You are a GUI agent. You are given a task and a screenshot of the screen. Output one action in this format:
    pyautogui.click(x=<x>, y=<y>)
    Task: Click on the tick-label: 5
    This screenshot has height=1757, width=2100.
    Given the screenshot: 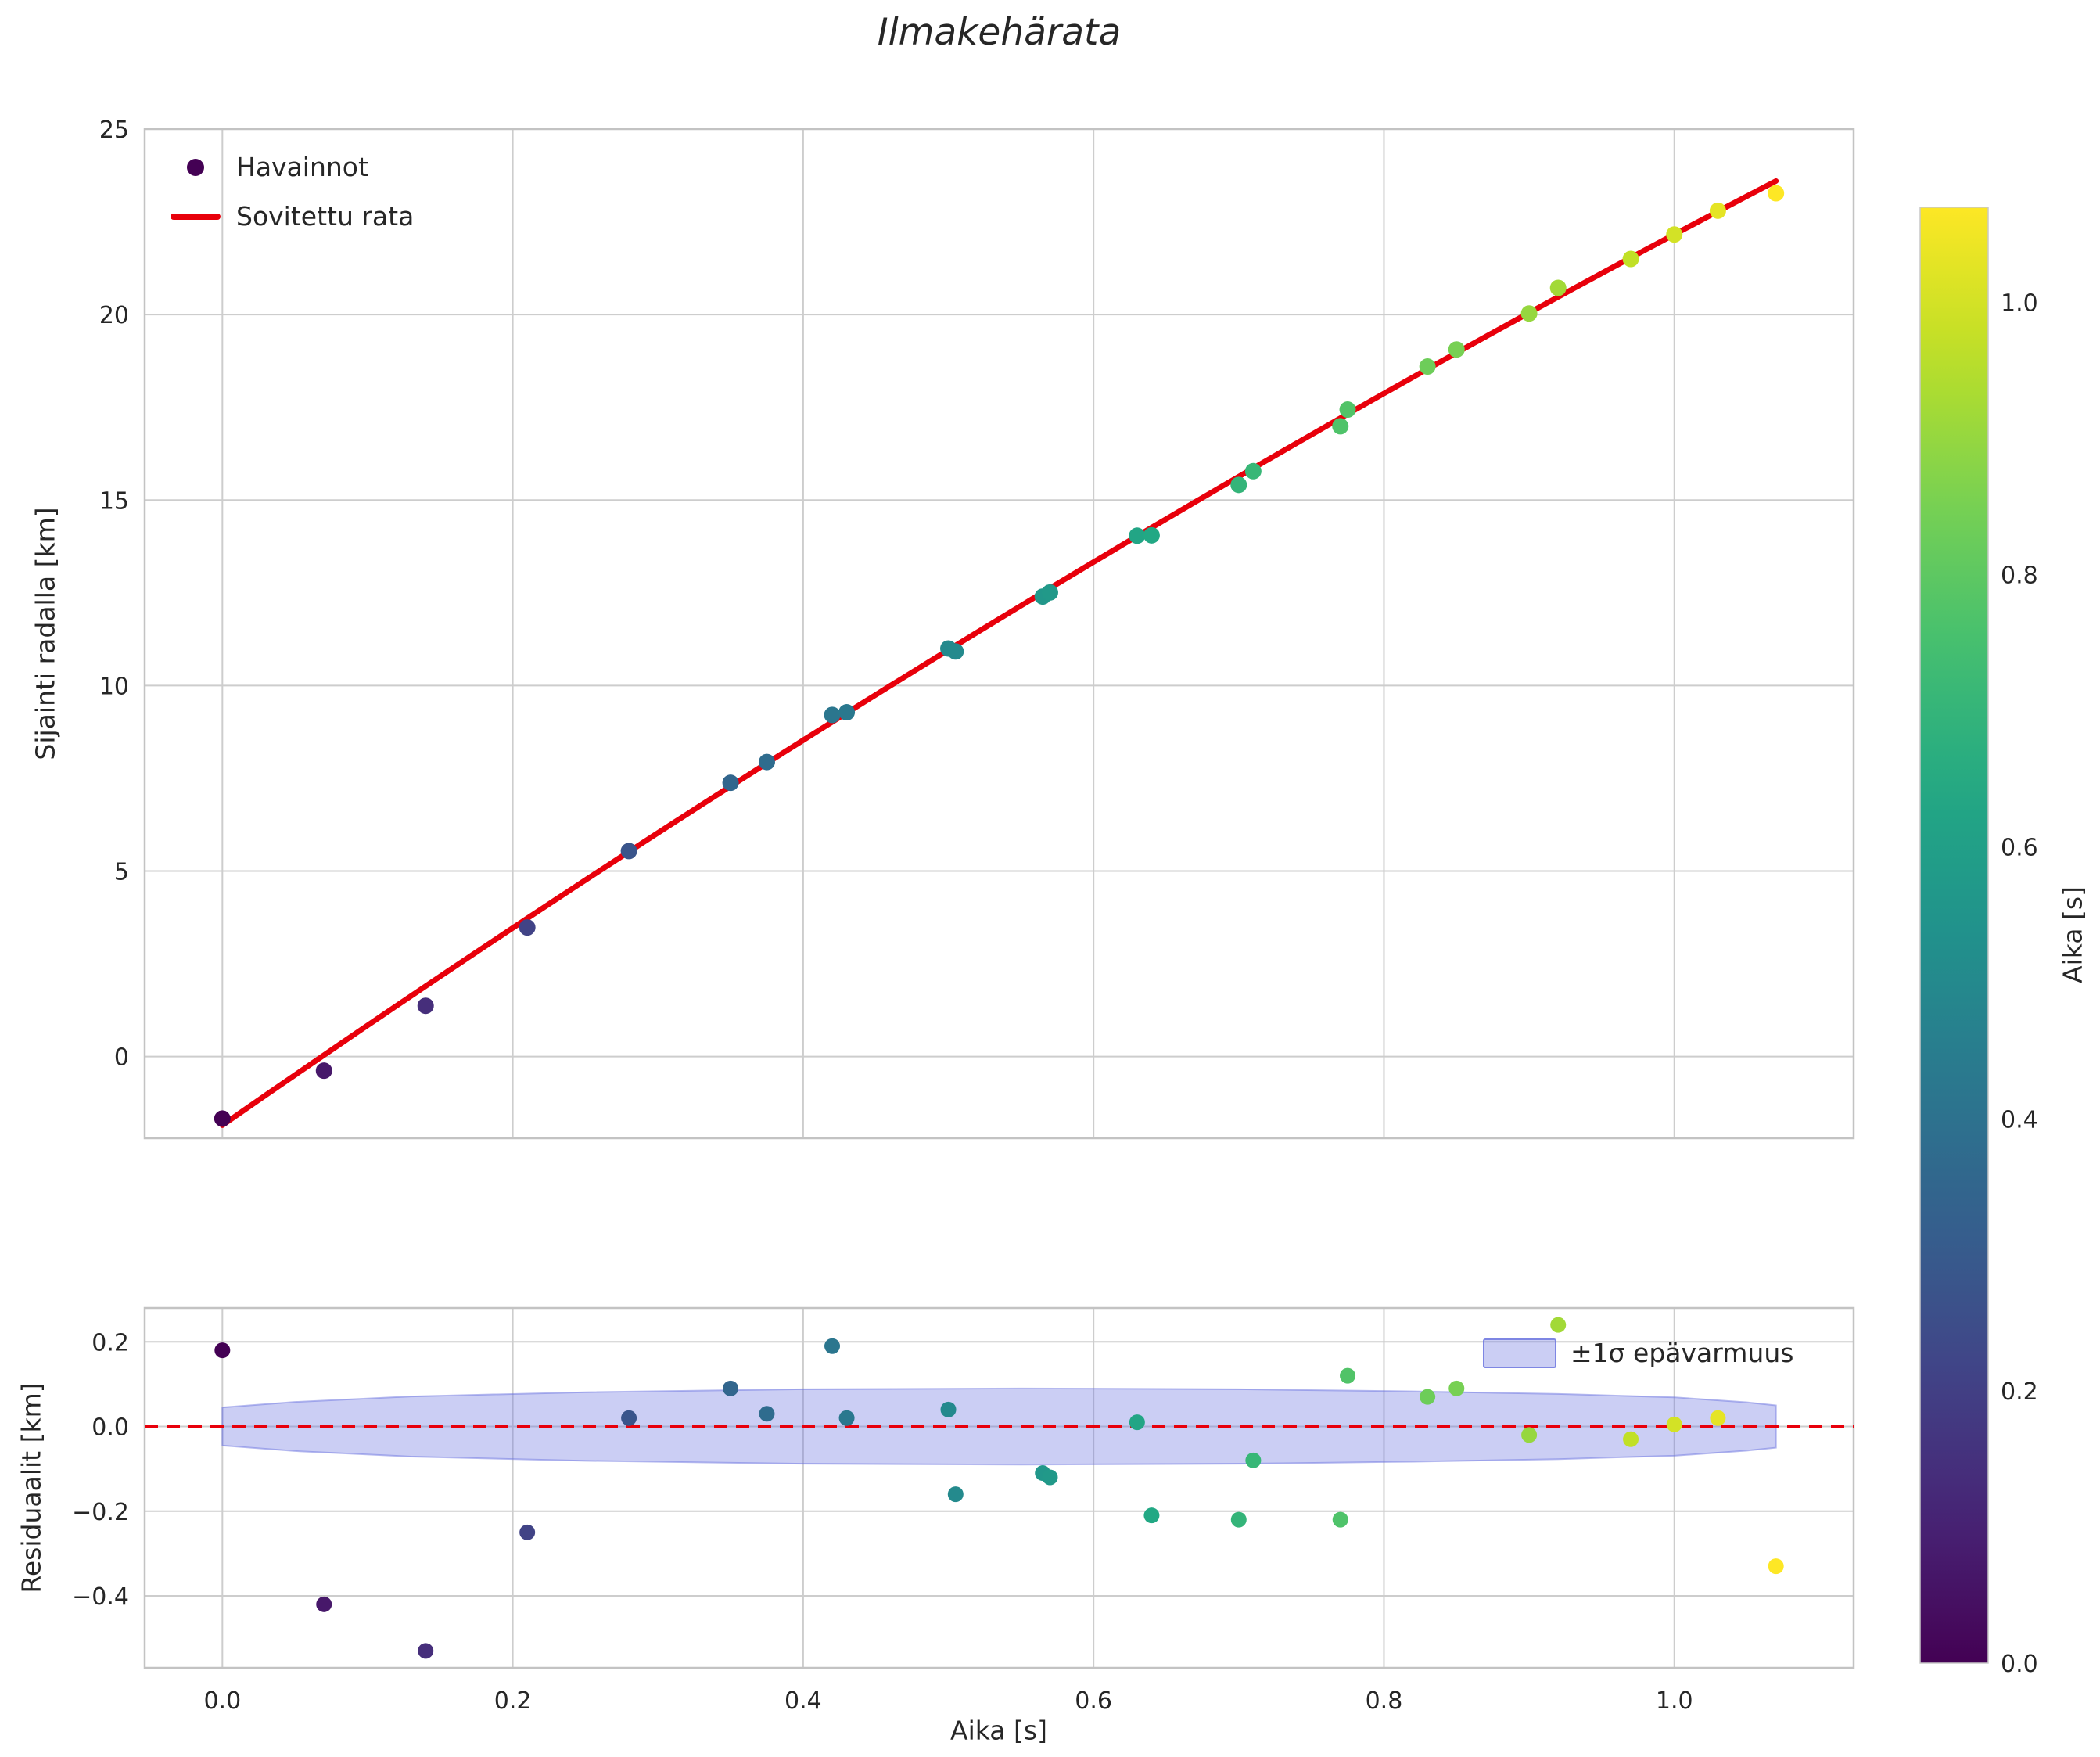 What is the action you would take?
    pyautogui.click(x=121, y=873)
    